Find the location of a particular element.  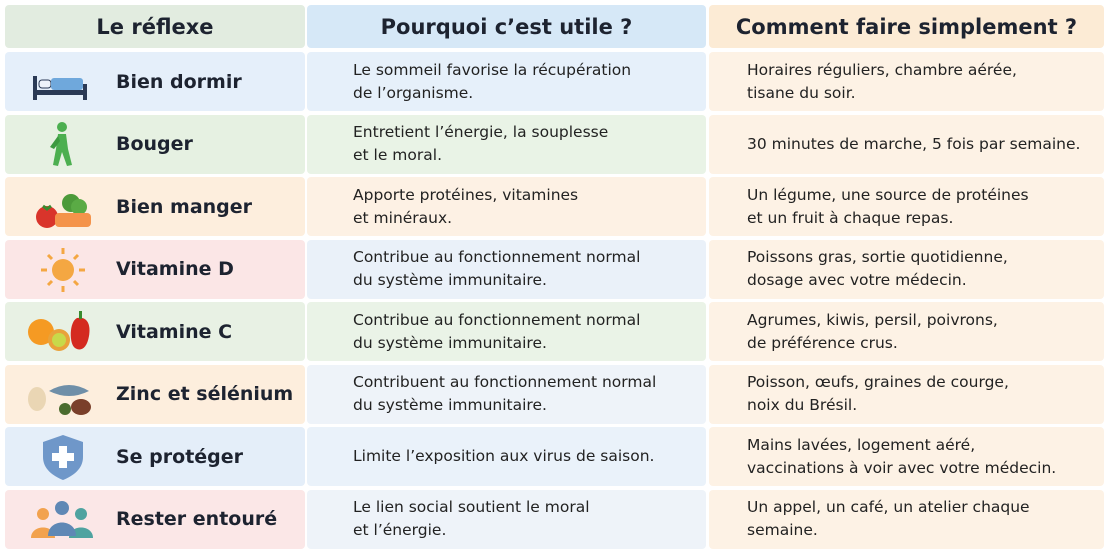

reflexe-name: Bouger is located at coordinates (154, 144).